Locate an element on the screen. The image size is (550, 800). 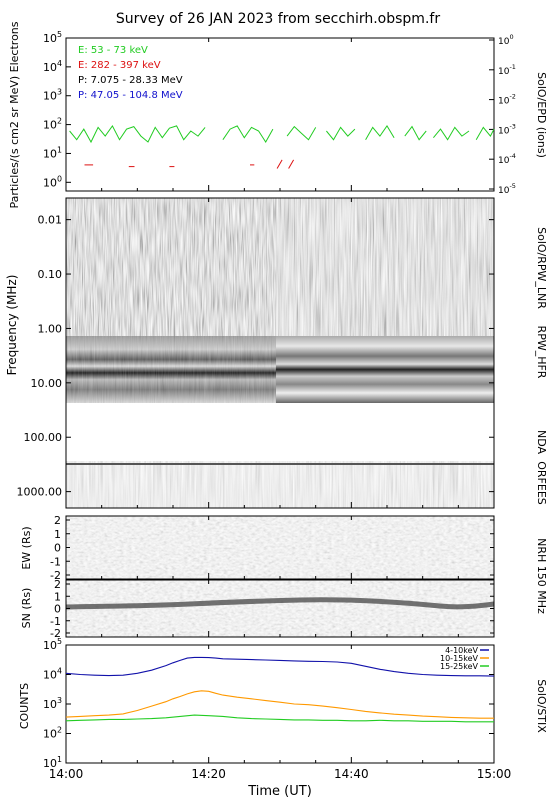
stix-legend-entry: 4-10keV is located at coordinates (461, 650).